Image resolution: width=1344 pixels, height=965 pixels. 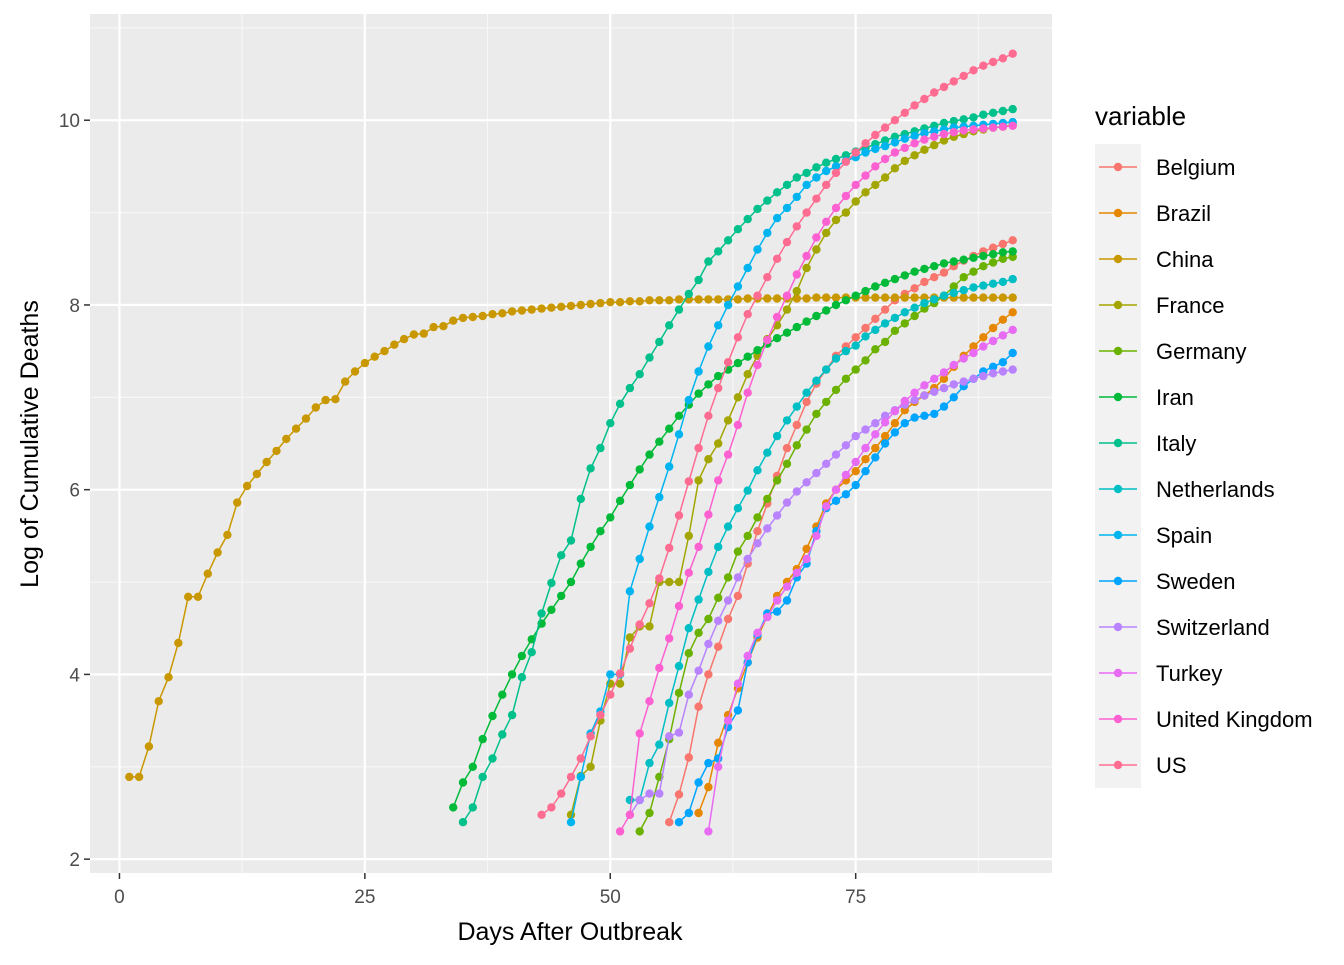 I want to click on legend-item-iran: Iran, so click(x=1146, y=397).